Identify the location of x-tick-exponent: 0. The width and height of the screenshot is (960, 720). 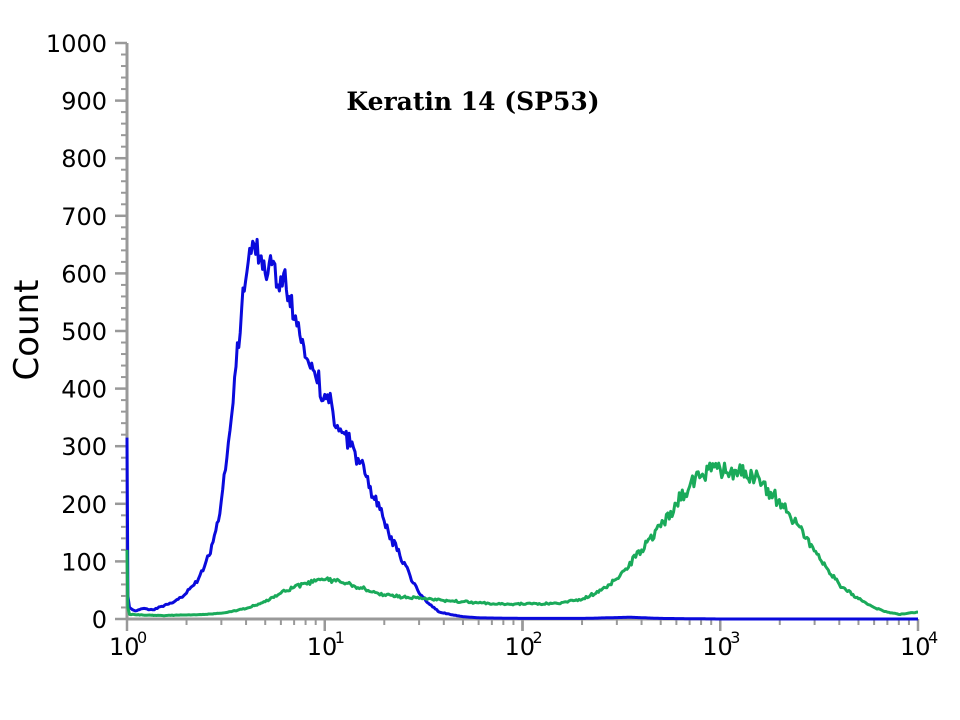
(142, 637).